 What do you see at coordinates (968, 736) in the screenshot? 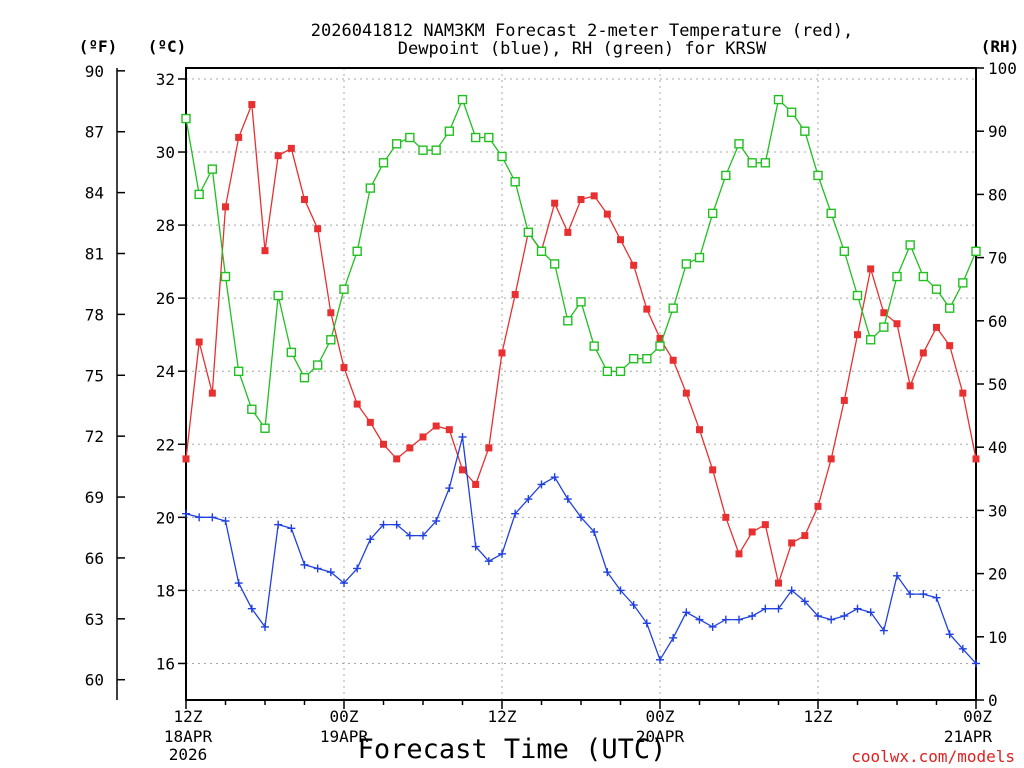
I see `time-tick-date: 21APR` at bounding box center [968, 736].